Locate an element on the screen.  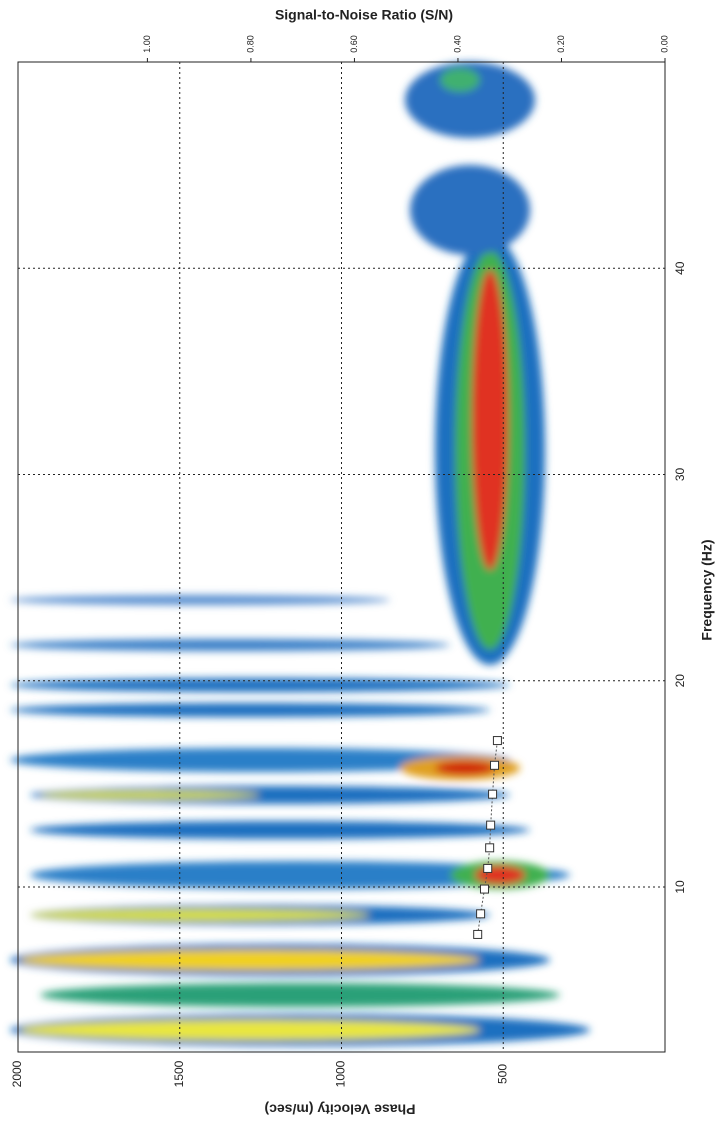
y2-tick-label: 1.00 is located at coordinates (147, 44).